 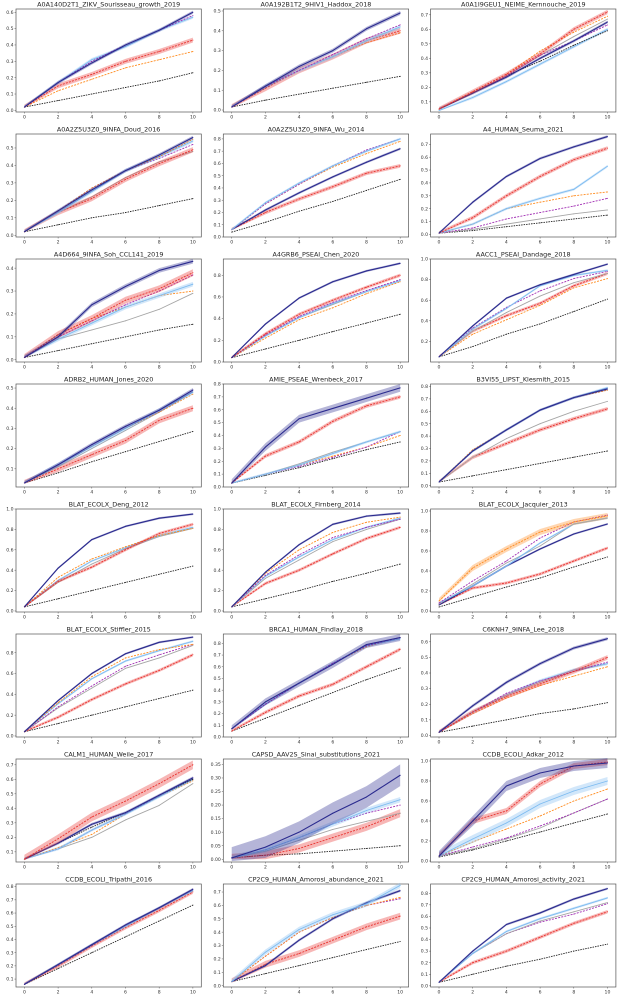 I want to click on y-tick-label: 0.25, so click(x=216, y=792).